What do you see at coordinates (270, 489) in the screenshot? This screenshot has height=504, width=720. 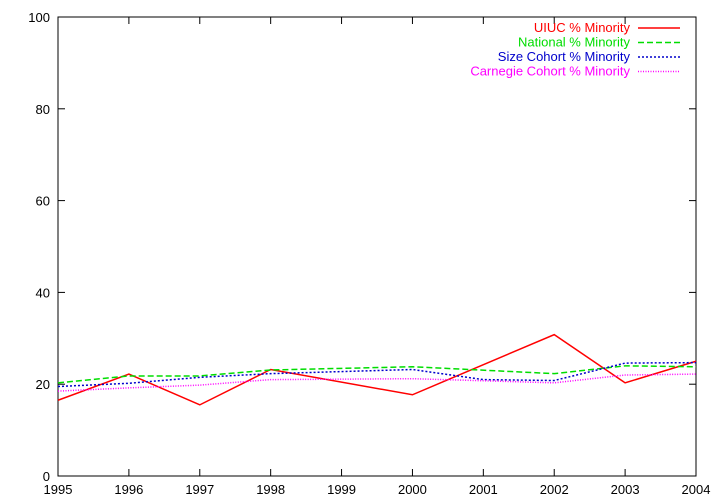 I see `x-tick-label: 1998` at bounding box center [270, 489].